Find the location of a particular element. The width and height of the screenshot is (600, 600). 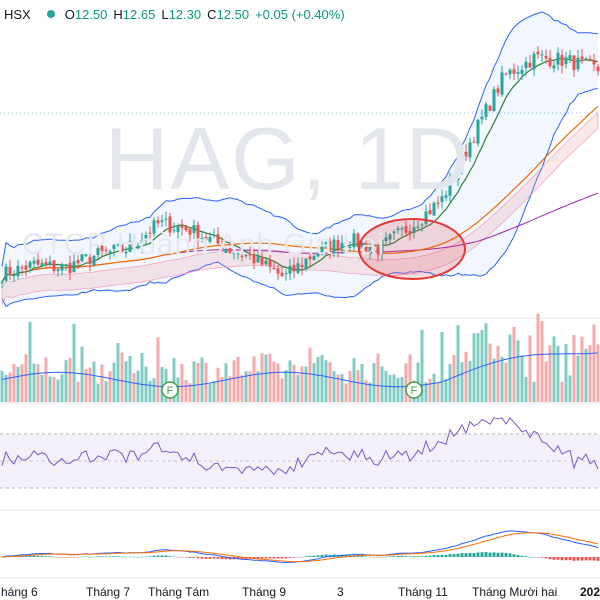

rsi-panel is located at coordinates (300, 452).